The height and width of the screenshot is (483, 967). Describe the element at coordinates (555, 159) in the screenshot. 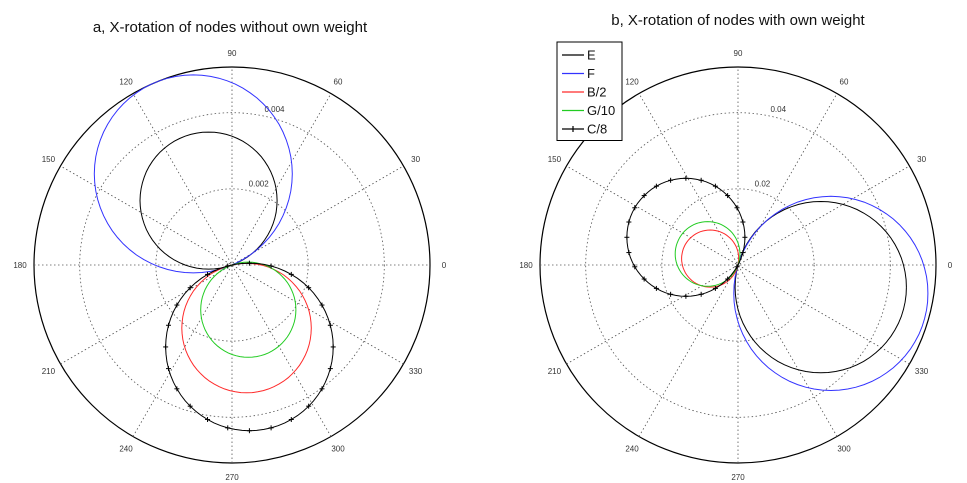

I see `chart-b-angle-tick-150: 150` at that location.